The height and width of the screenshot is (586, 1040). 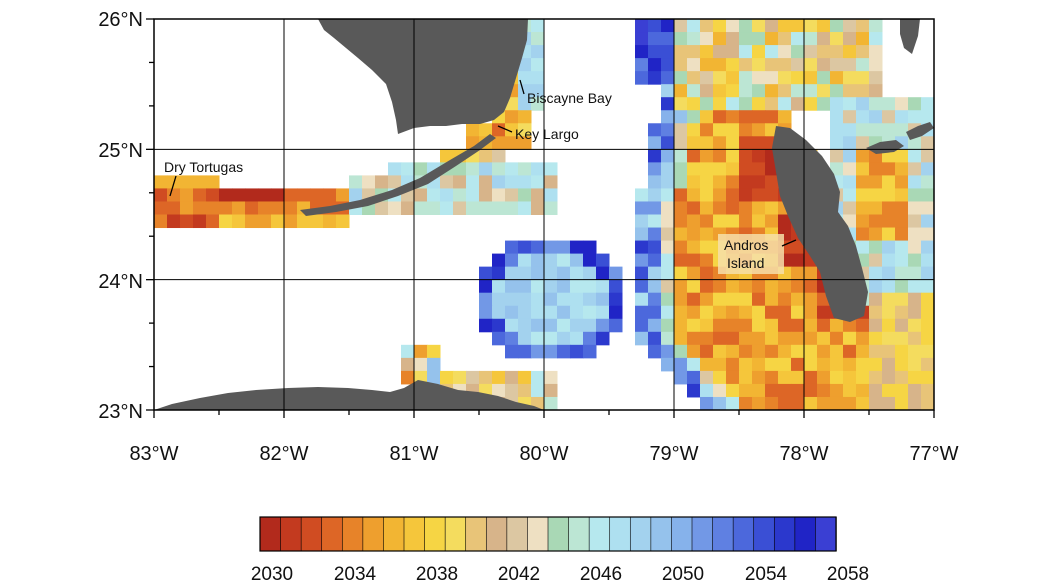 What do you see at coordinates (548, 534) in the screenshot?
I see `colorbar-swatches` at bounding box center [548, 534].